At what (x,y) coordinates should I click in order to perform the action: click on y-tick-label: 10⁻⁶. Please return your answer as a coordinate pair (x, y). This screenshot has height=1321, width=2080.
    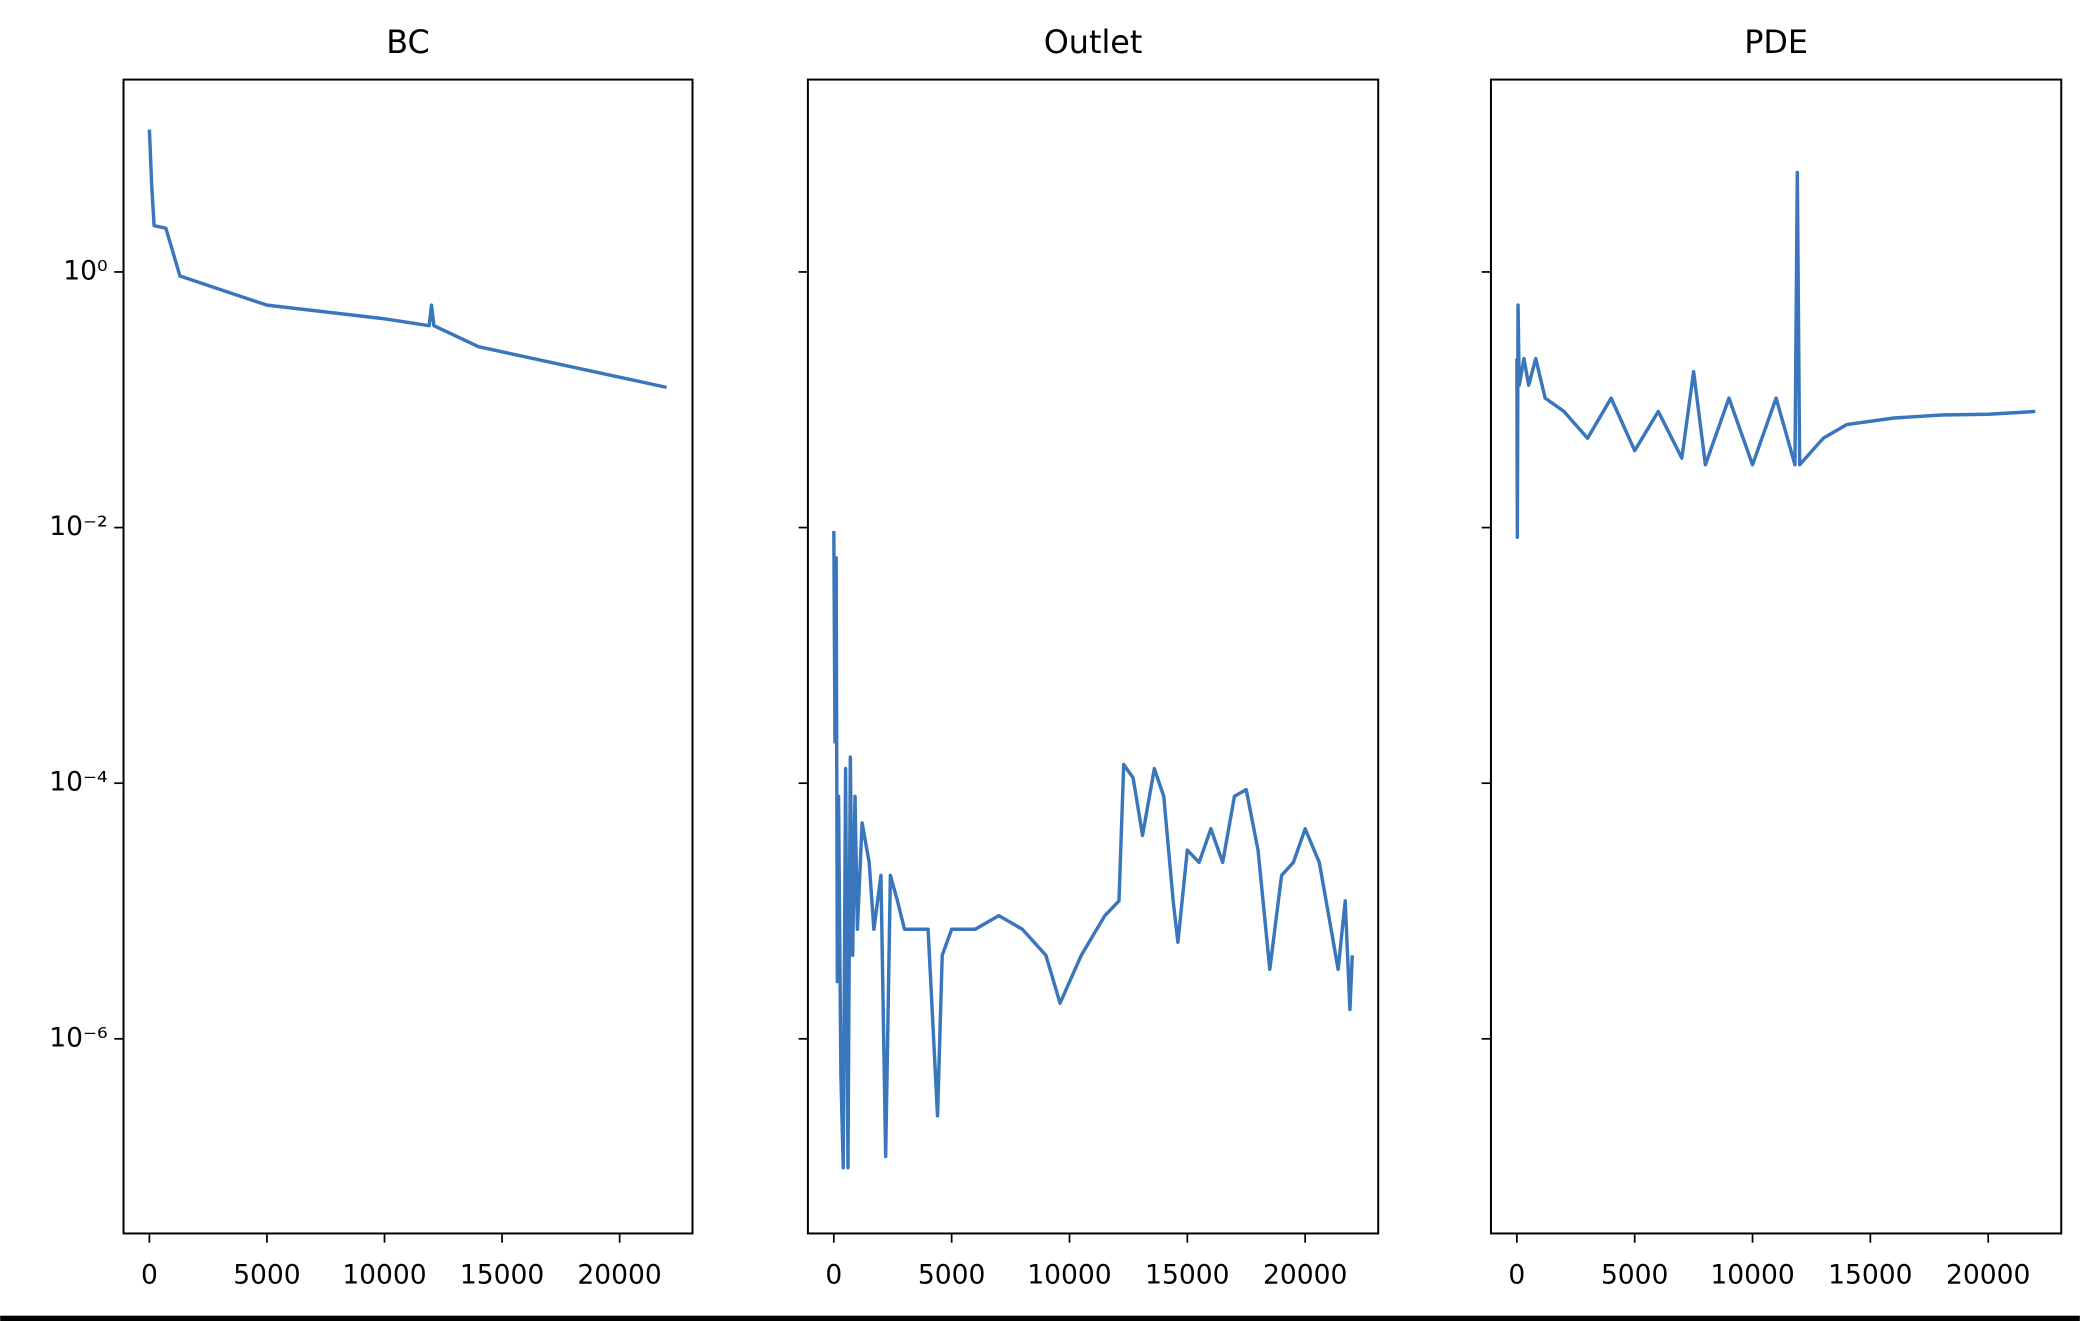
    Looking at the image, I should click on (78, 1037).